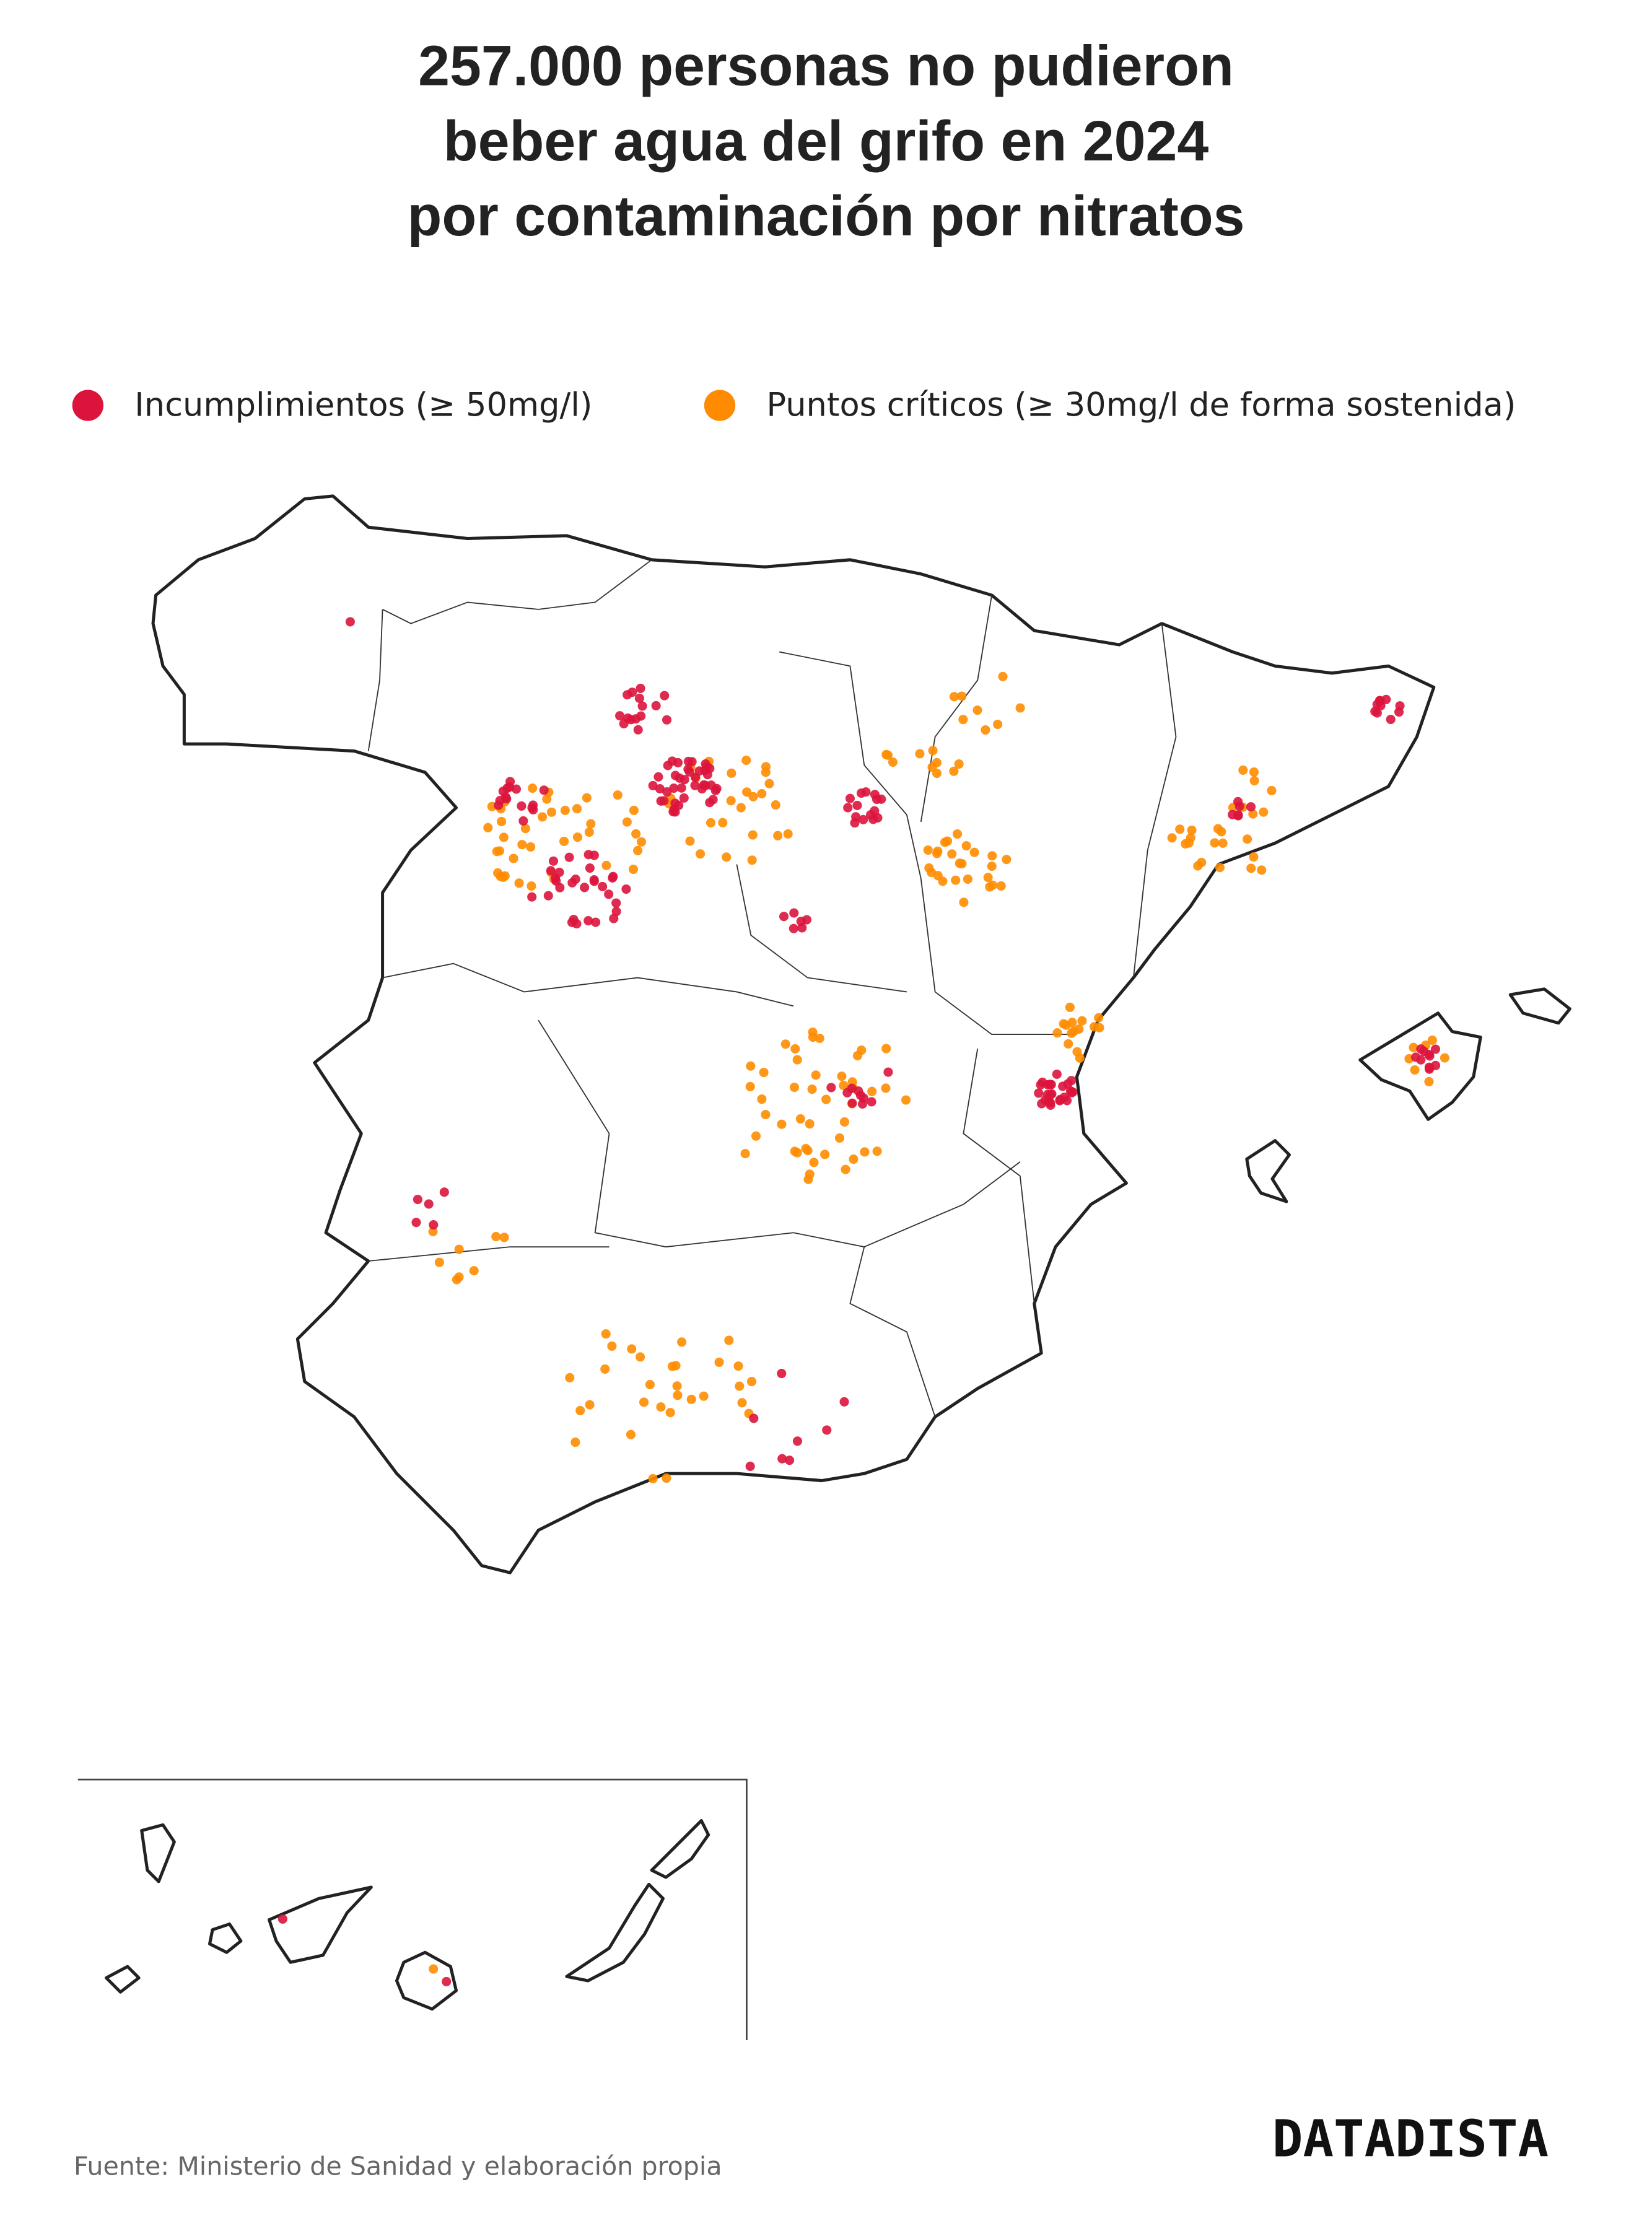  I want to click on gran-canaria, so click(427, 1980).